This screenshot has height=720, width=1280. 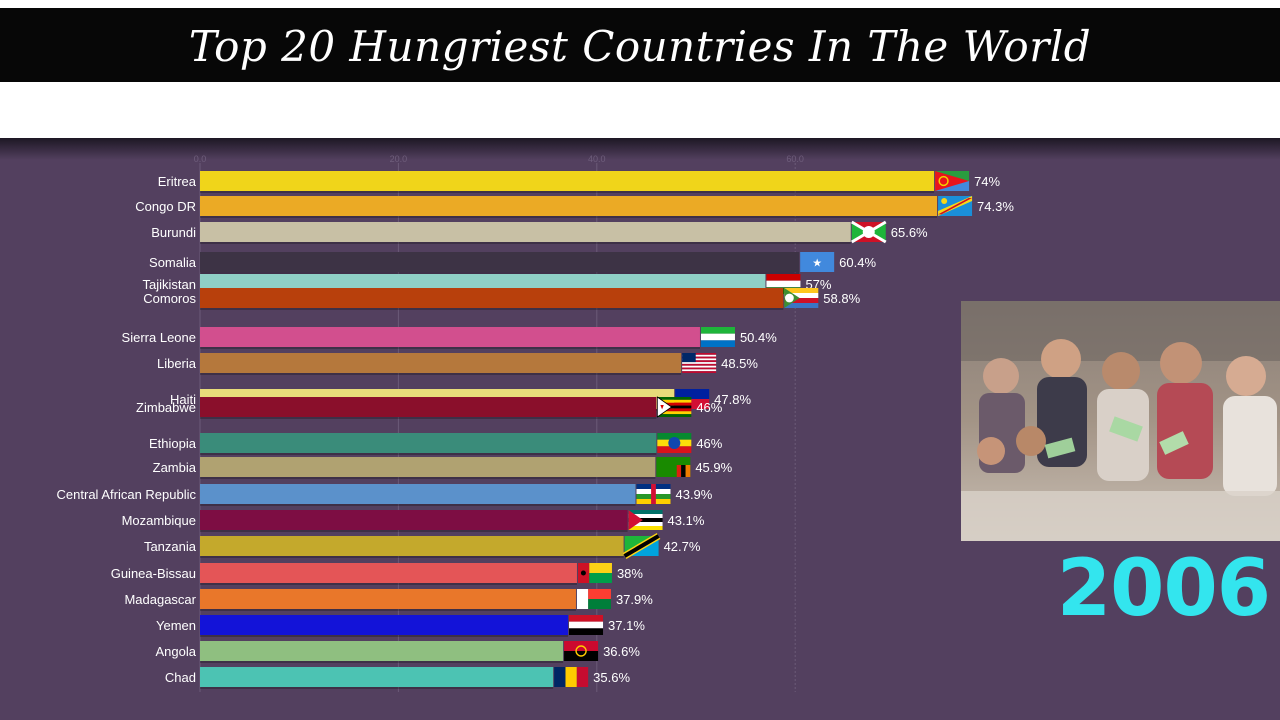 What do you see at coordinates (868, 232) in the screenshot?
I see `burundi-flag-icon` at bounding box center [868, 232].